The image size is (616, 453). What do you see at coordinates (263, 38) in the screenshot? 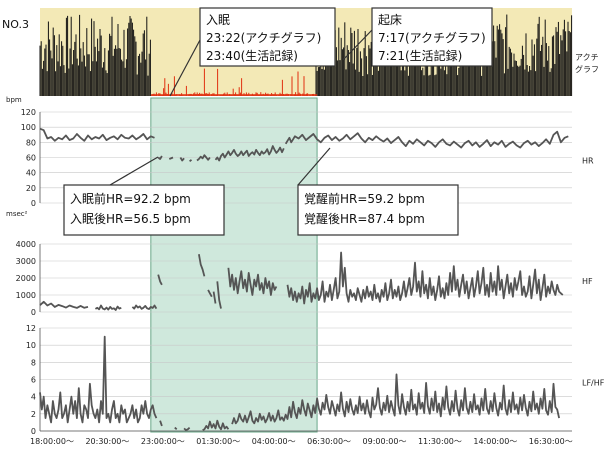
I see `callout-text: 23:22(アクチグラフ)` at bounding box center [263, 38].